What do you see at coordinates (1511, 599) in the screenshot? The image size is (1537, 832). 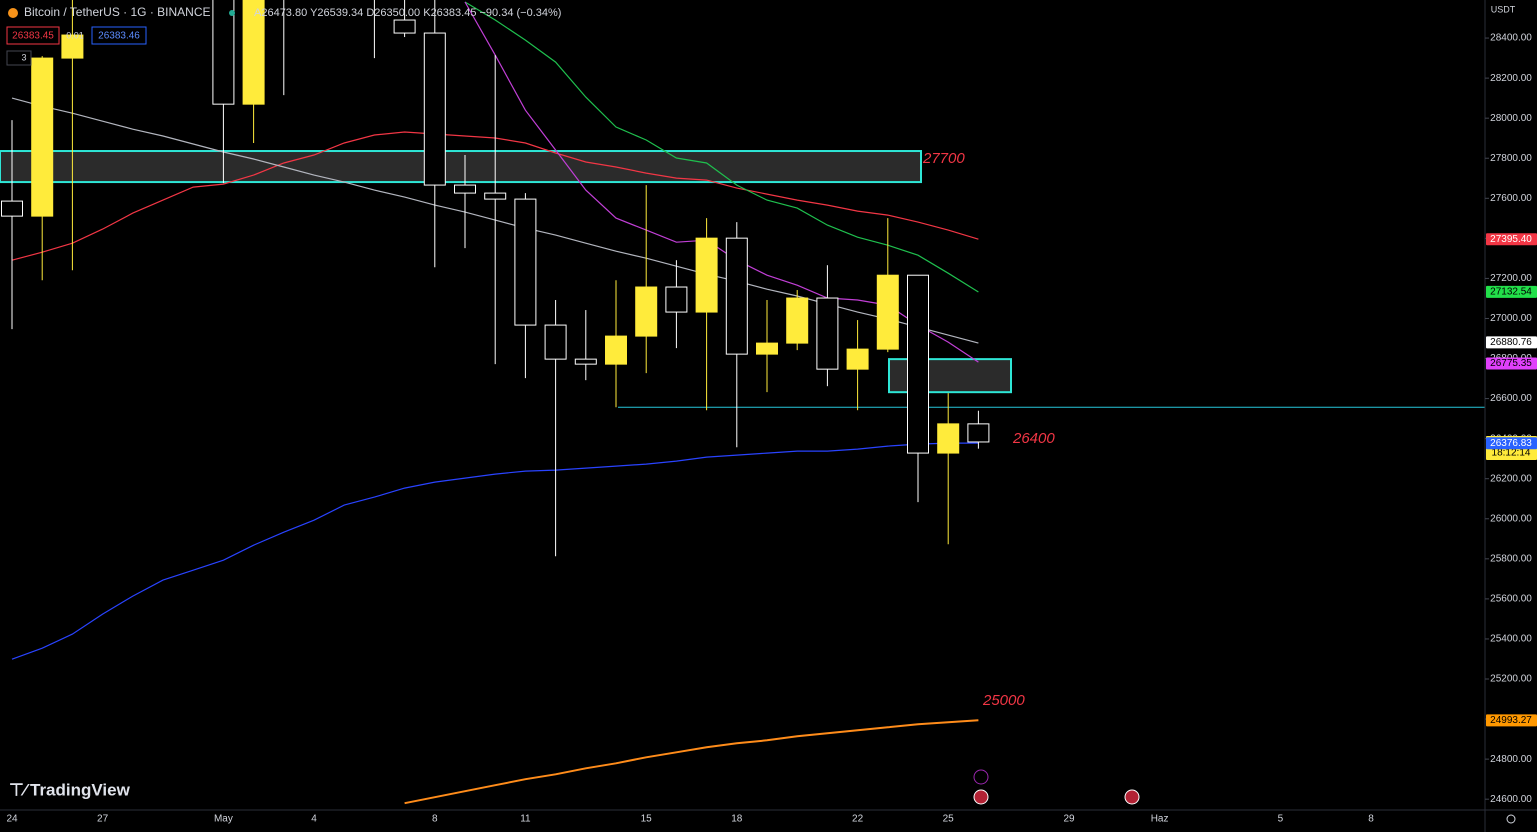 I see `y-tick-label: 25600.00` at bounding box center [1511, 599].